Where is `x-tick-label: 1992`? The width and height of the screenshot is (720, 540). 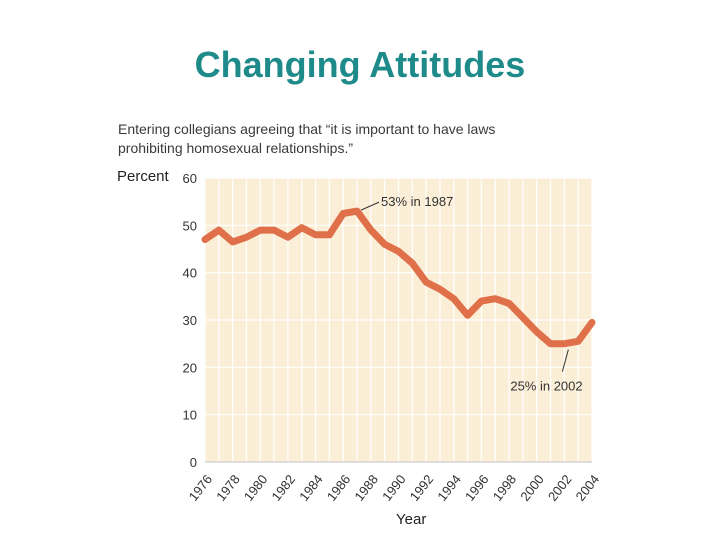 x-tick-label: 1992 is located at coordinates (422, 488).